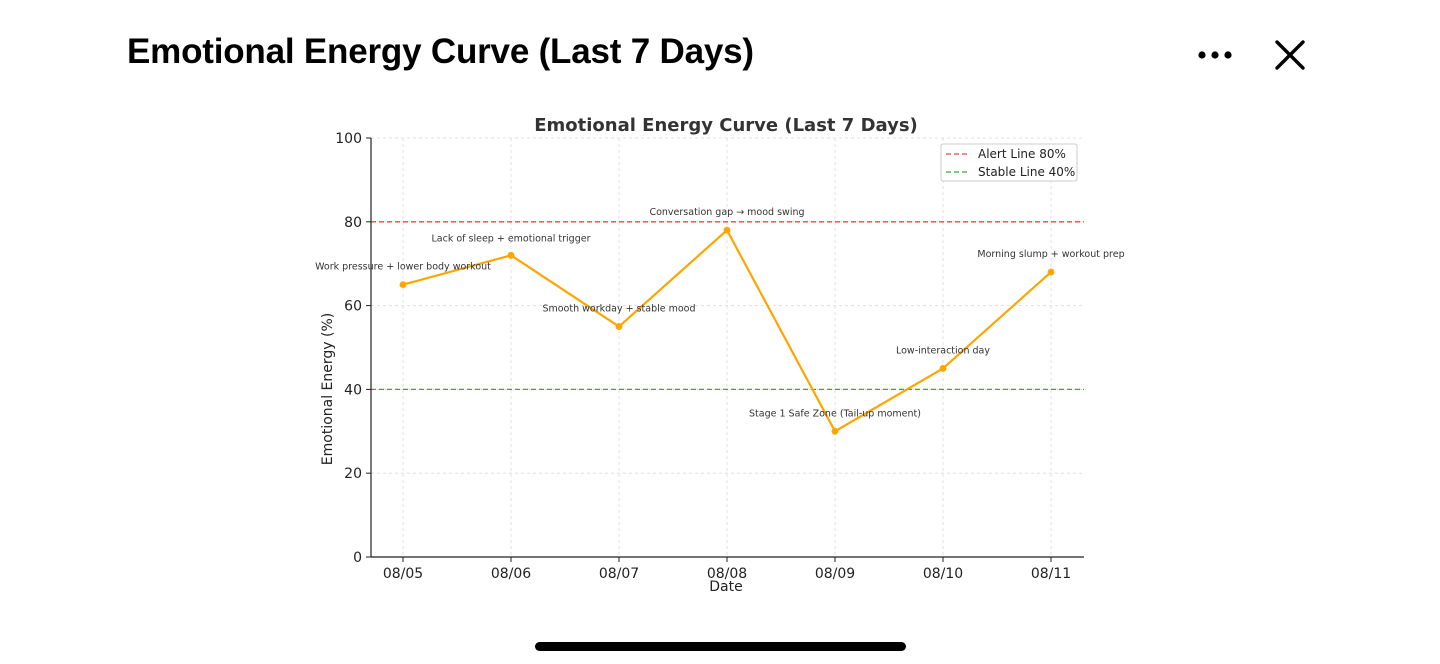 This screenshot has height=664, width=1440. I want to click on annotation-label: Work pressure + lower body workout, so click(403, 267).